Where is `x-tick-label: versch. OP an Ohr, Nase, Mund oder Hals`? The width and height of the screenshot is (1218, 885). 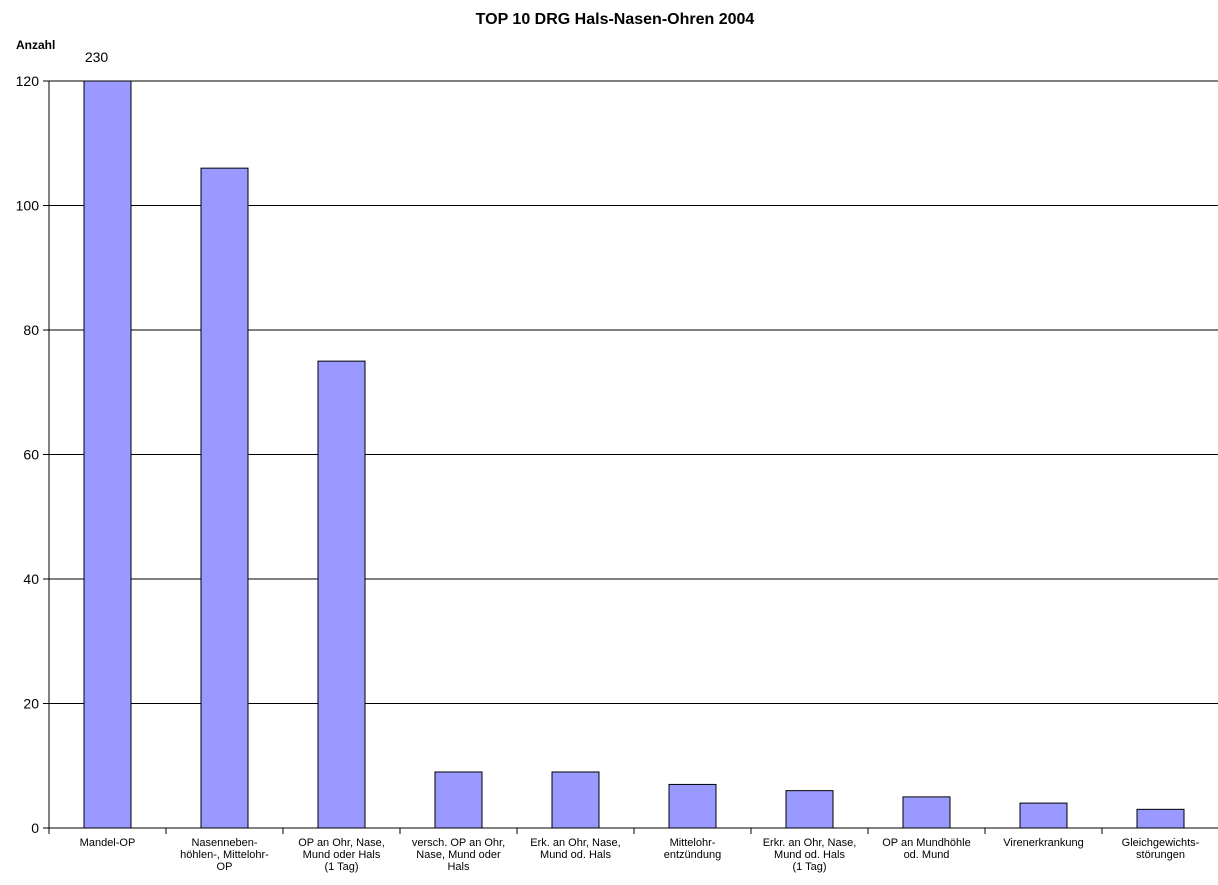
x-tick-label: versch. OP an Ohr, Nase, Mund oder Hals is located at coordinates (458, 855).